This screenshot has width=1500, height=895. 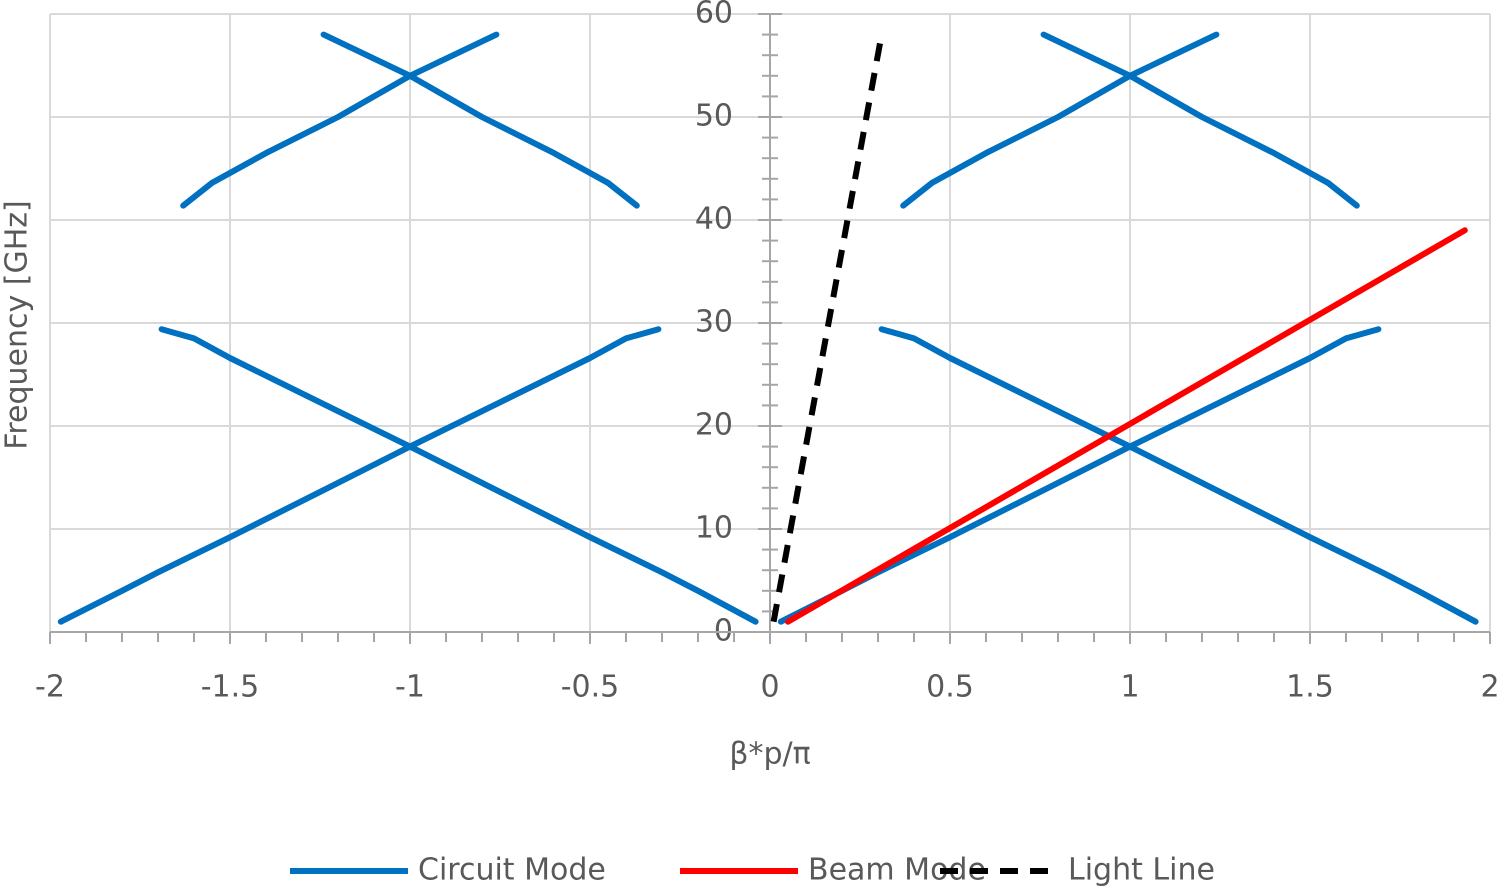 What do you see at coordinates (512, 870) in the screenshot?
I see `legend-label: Circuit Mode` at bounding box center [512, 870].